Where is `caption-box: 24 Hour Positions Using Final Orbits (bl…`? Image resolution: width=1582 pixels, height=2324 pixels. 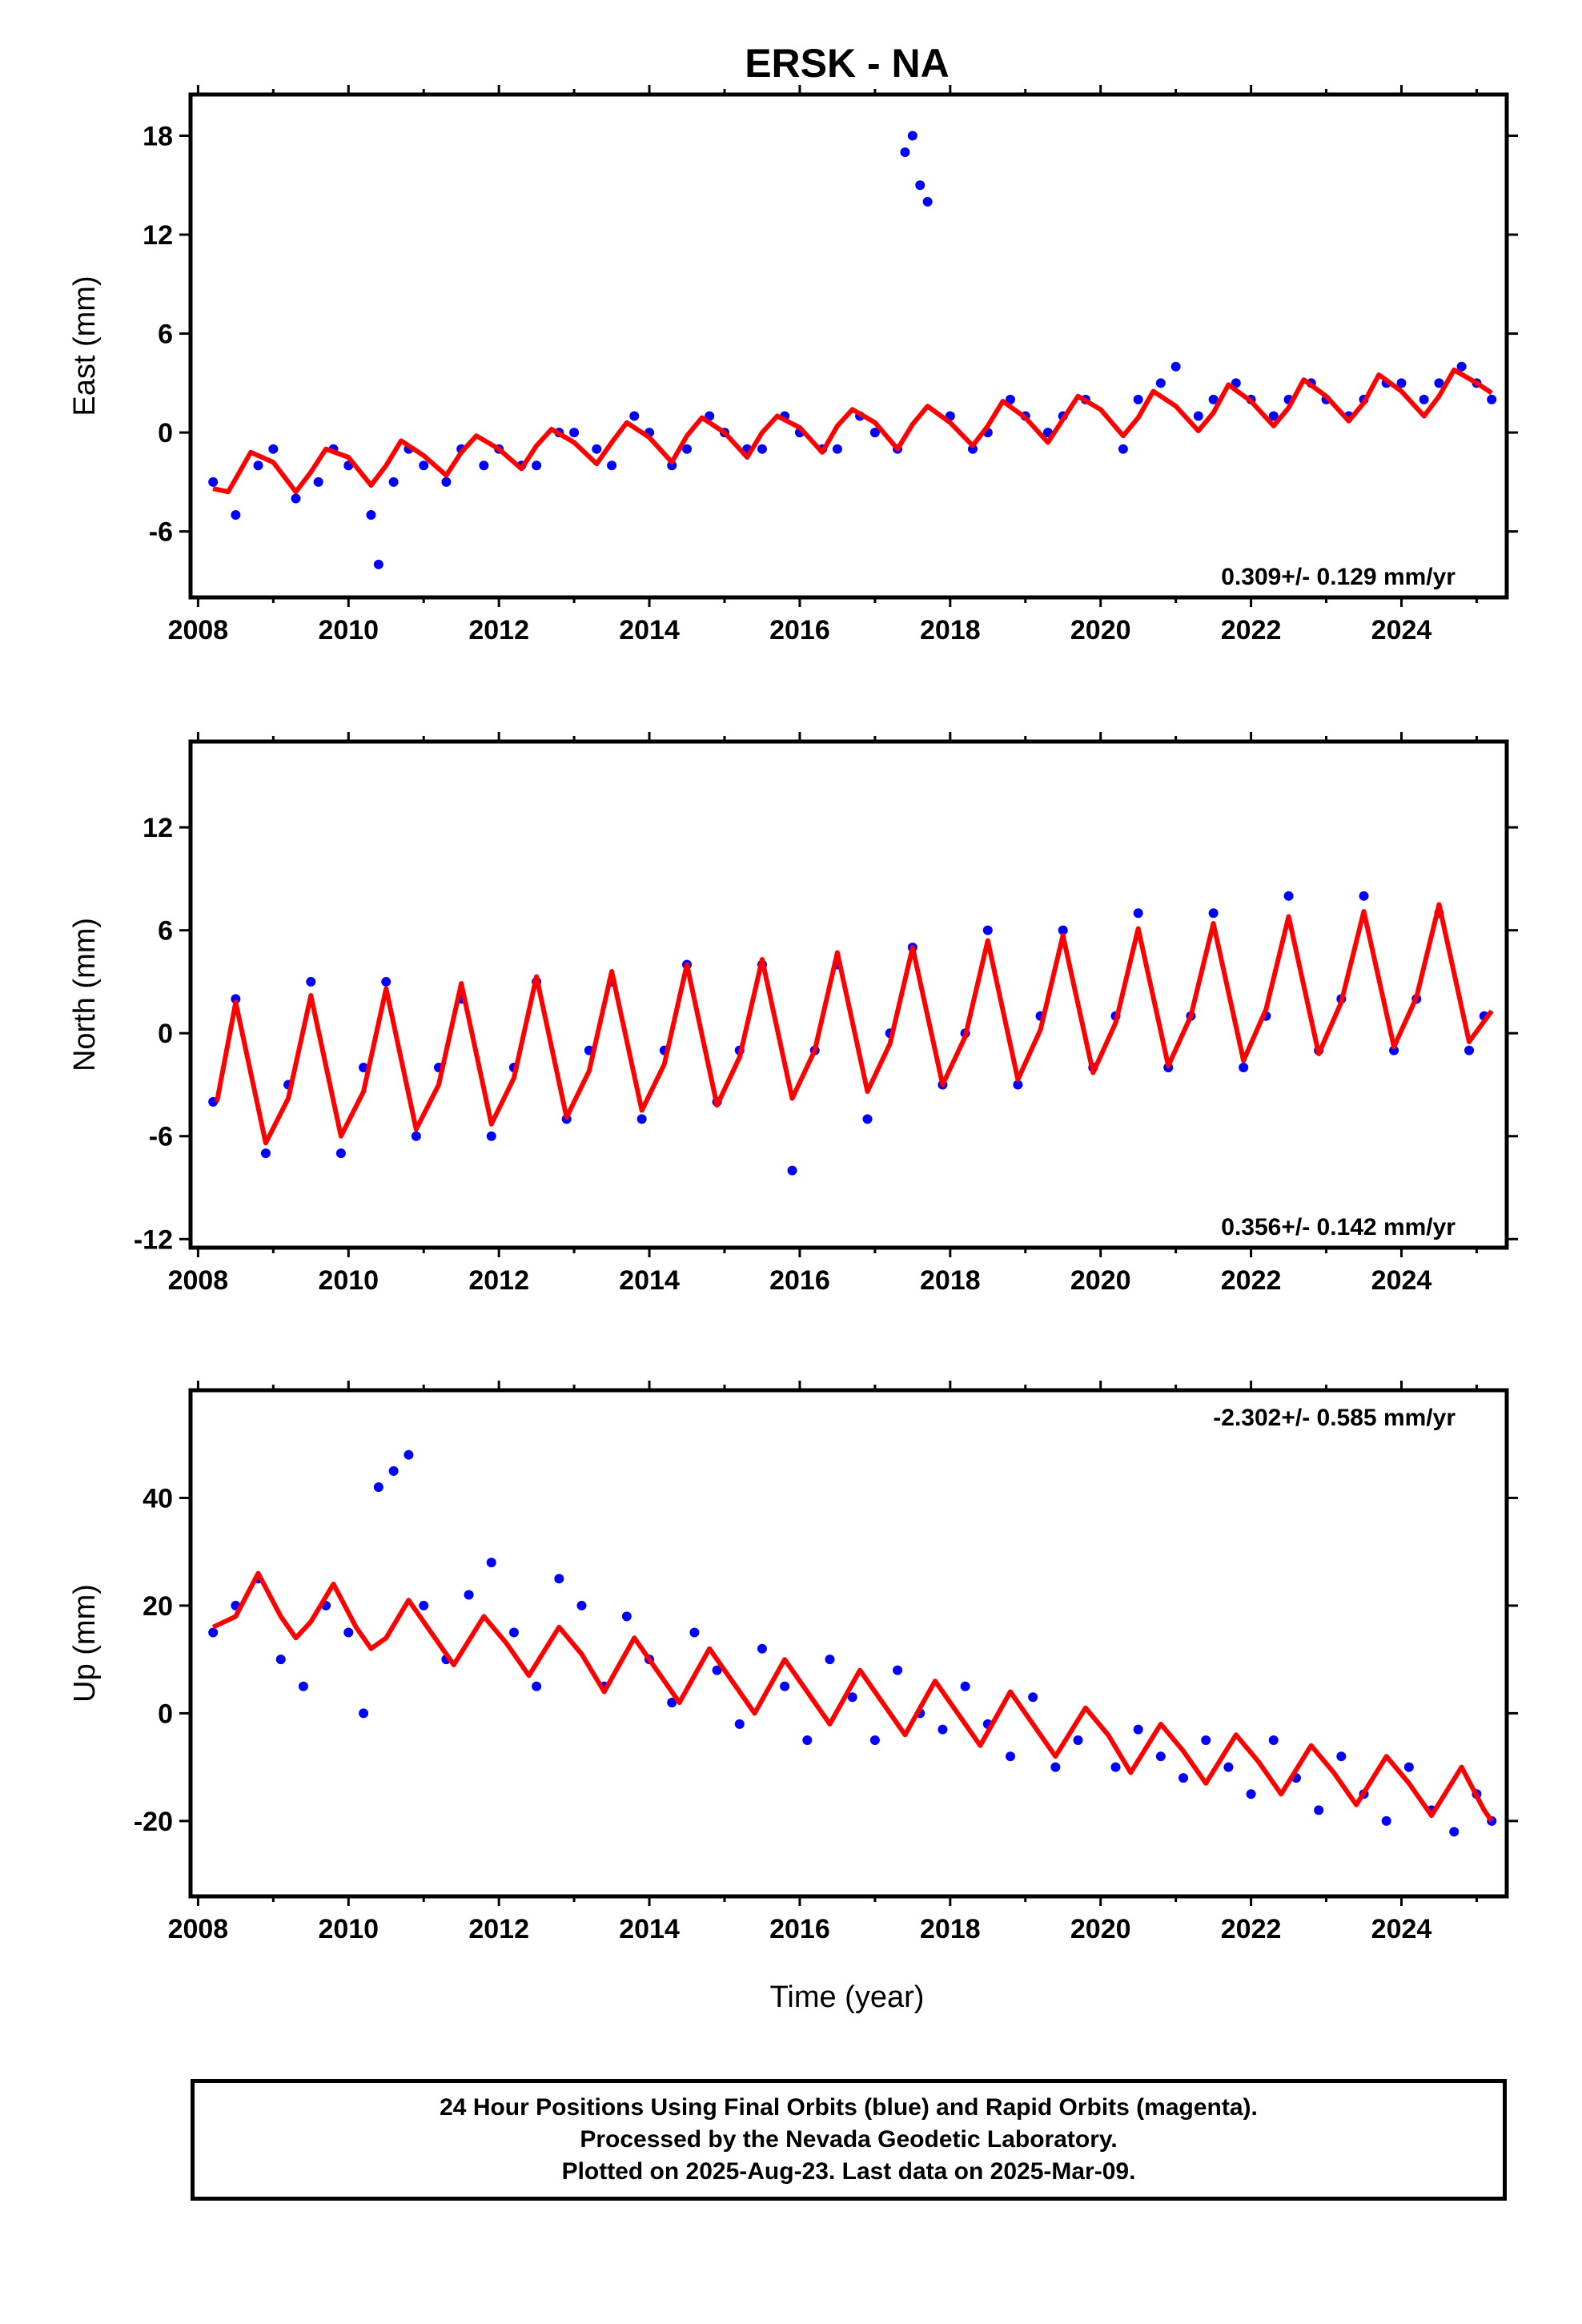
caption-box: 24 Hour Positions Using Final Orbits (bl… is located at coordinates (849, 2140).